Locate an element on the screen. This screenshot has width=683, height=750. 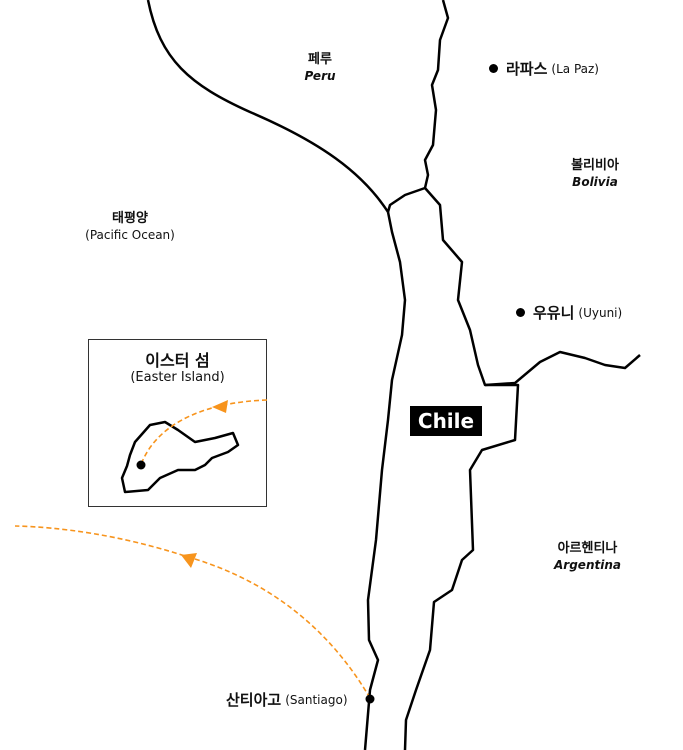
label-peru: 페루 Peru is located at coordinates (320, 68).